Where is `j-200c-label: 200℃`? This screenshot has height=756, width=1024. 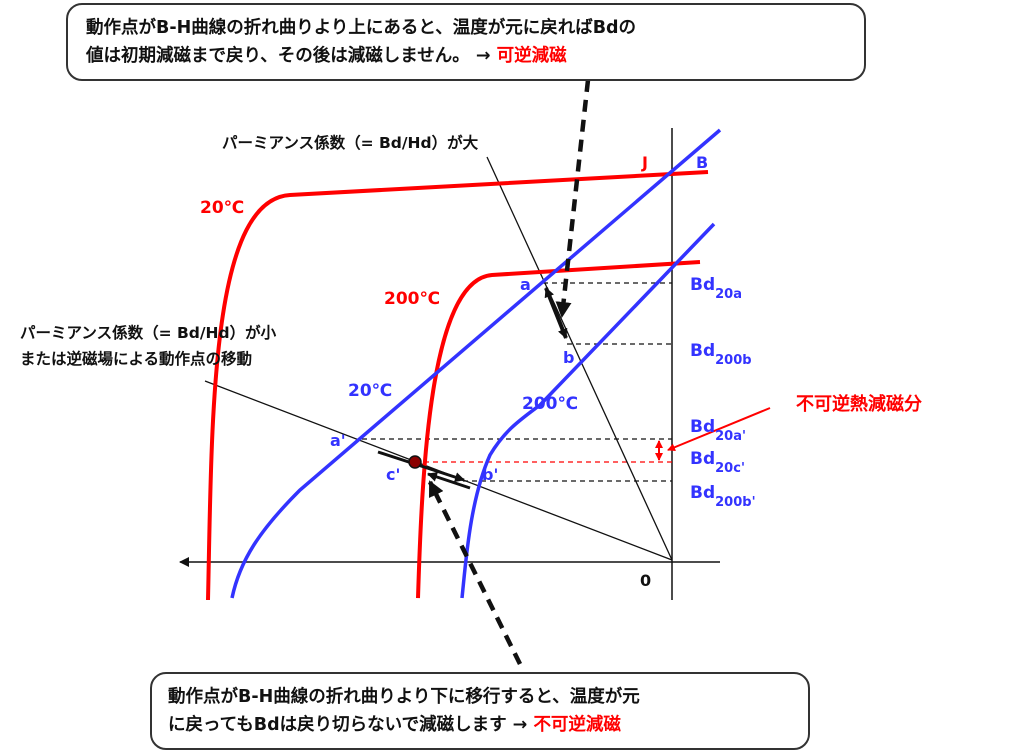
j-200c-label: 200℃ is located at coordinates (412, 299).